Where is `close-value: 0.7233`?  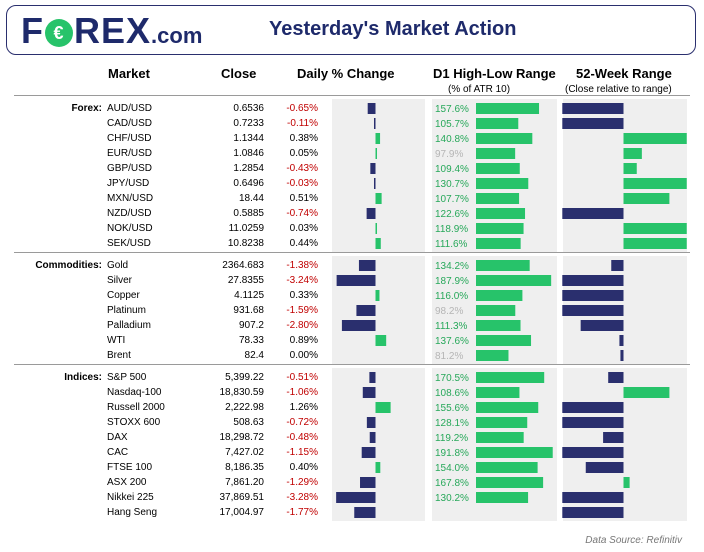
close-value: 0.7233 is located at coordinates (248, 123).